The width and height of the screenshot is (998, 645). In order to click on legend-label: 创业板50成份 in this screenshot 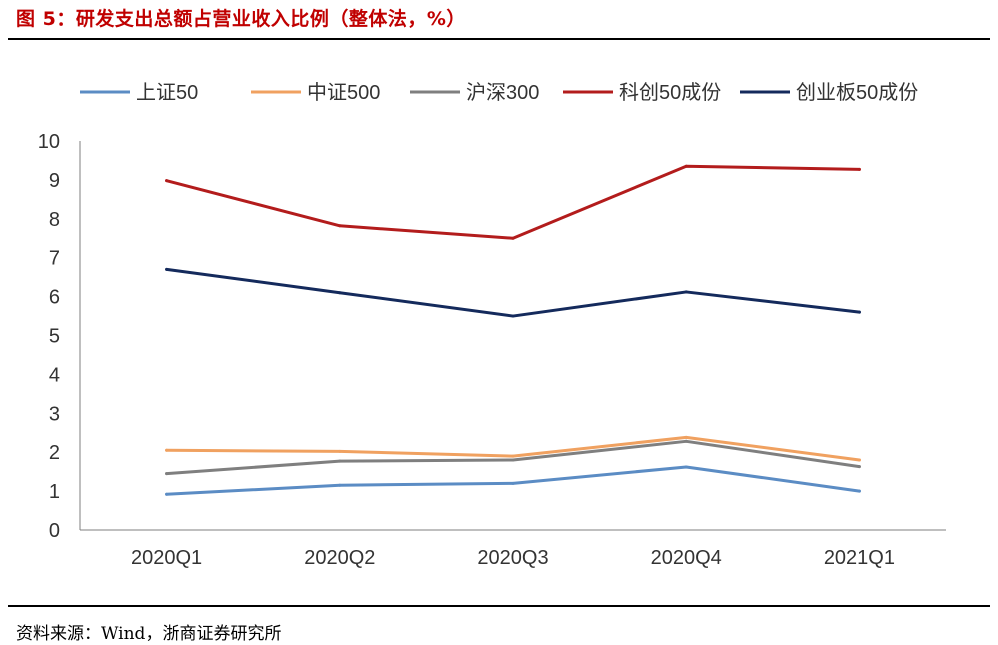, I will do `click(857, 92)`.